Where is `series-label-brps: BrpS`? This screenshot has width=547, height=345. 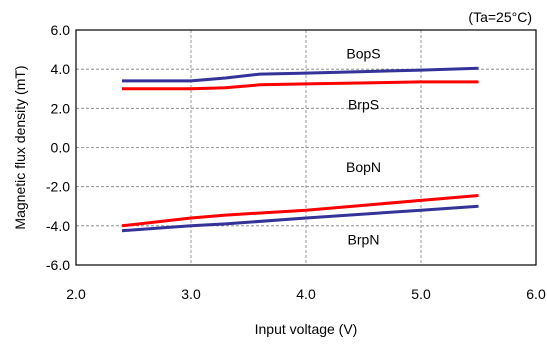 series-label-brps: BrpS is located at coordinates (363, 104).